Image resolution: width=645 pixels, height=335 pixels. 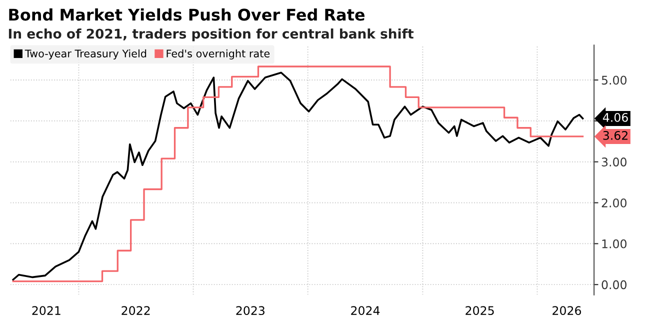 What do you see at coordinates (614, 203) in the screenshot?
I see `y-tick-label: 2.00` at bounding box center [614, 203].